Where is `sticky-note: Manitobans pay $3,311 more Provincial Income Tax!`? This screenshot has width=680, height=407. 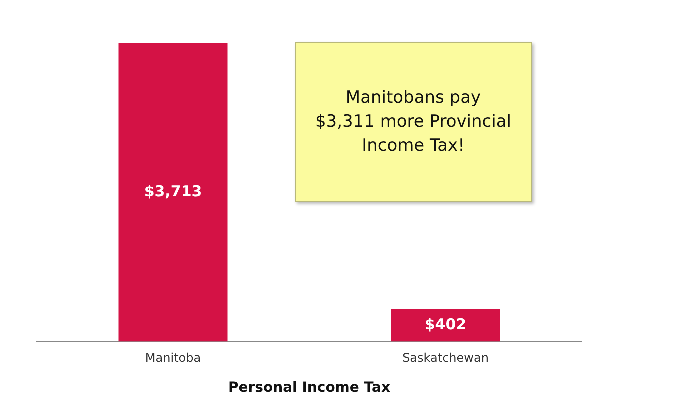
sticky-note: Manitobans pay $3,311 more Provincial Income Tax! is located at coordinates (413, 122).